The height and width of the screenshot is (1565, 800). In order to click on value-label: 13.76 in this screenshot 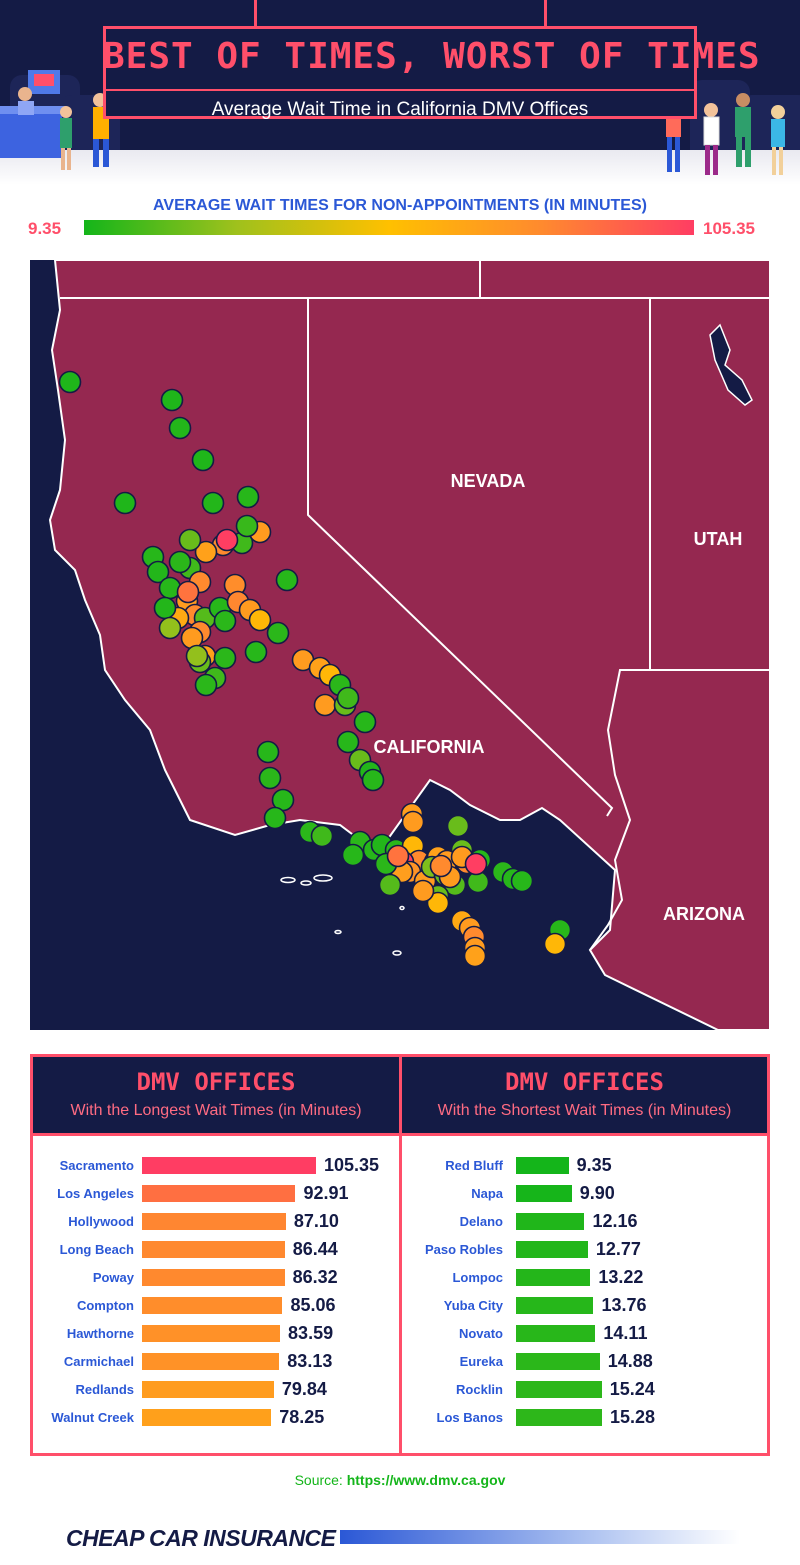, I will do `click(624, 1305)`.